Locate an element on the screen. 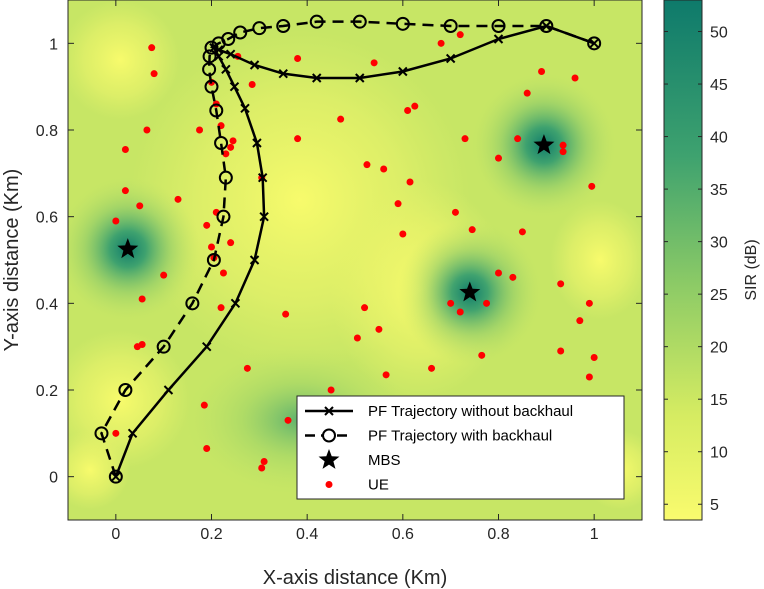  legend-box is located at coordinates (460, 447).